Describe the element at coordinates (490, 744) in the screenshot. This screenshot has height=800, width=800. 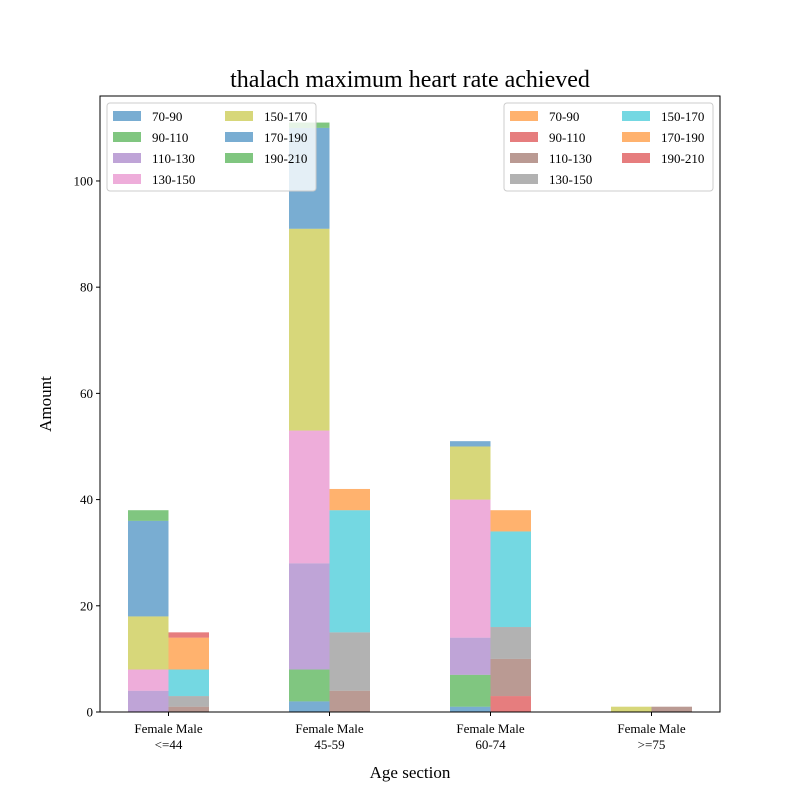
I see `x-tick-sublabel: 60-74` at that location.